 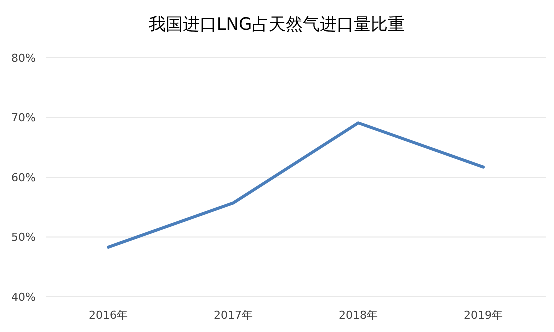 I want to click on y-tick-label: 70%, so click(x=24, y=118).